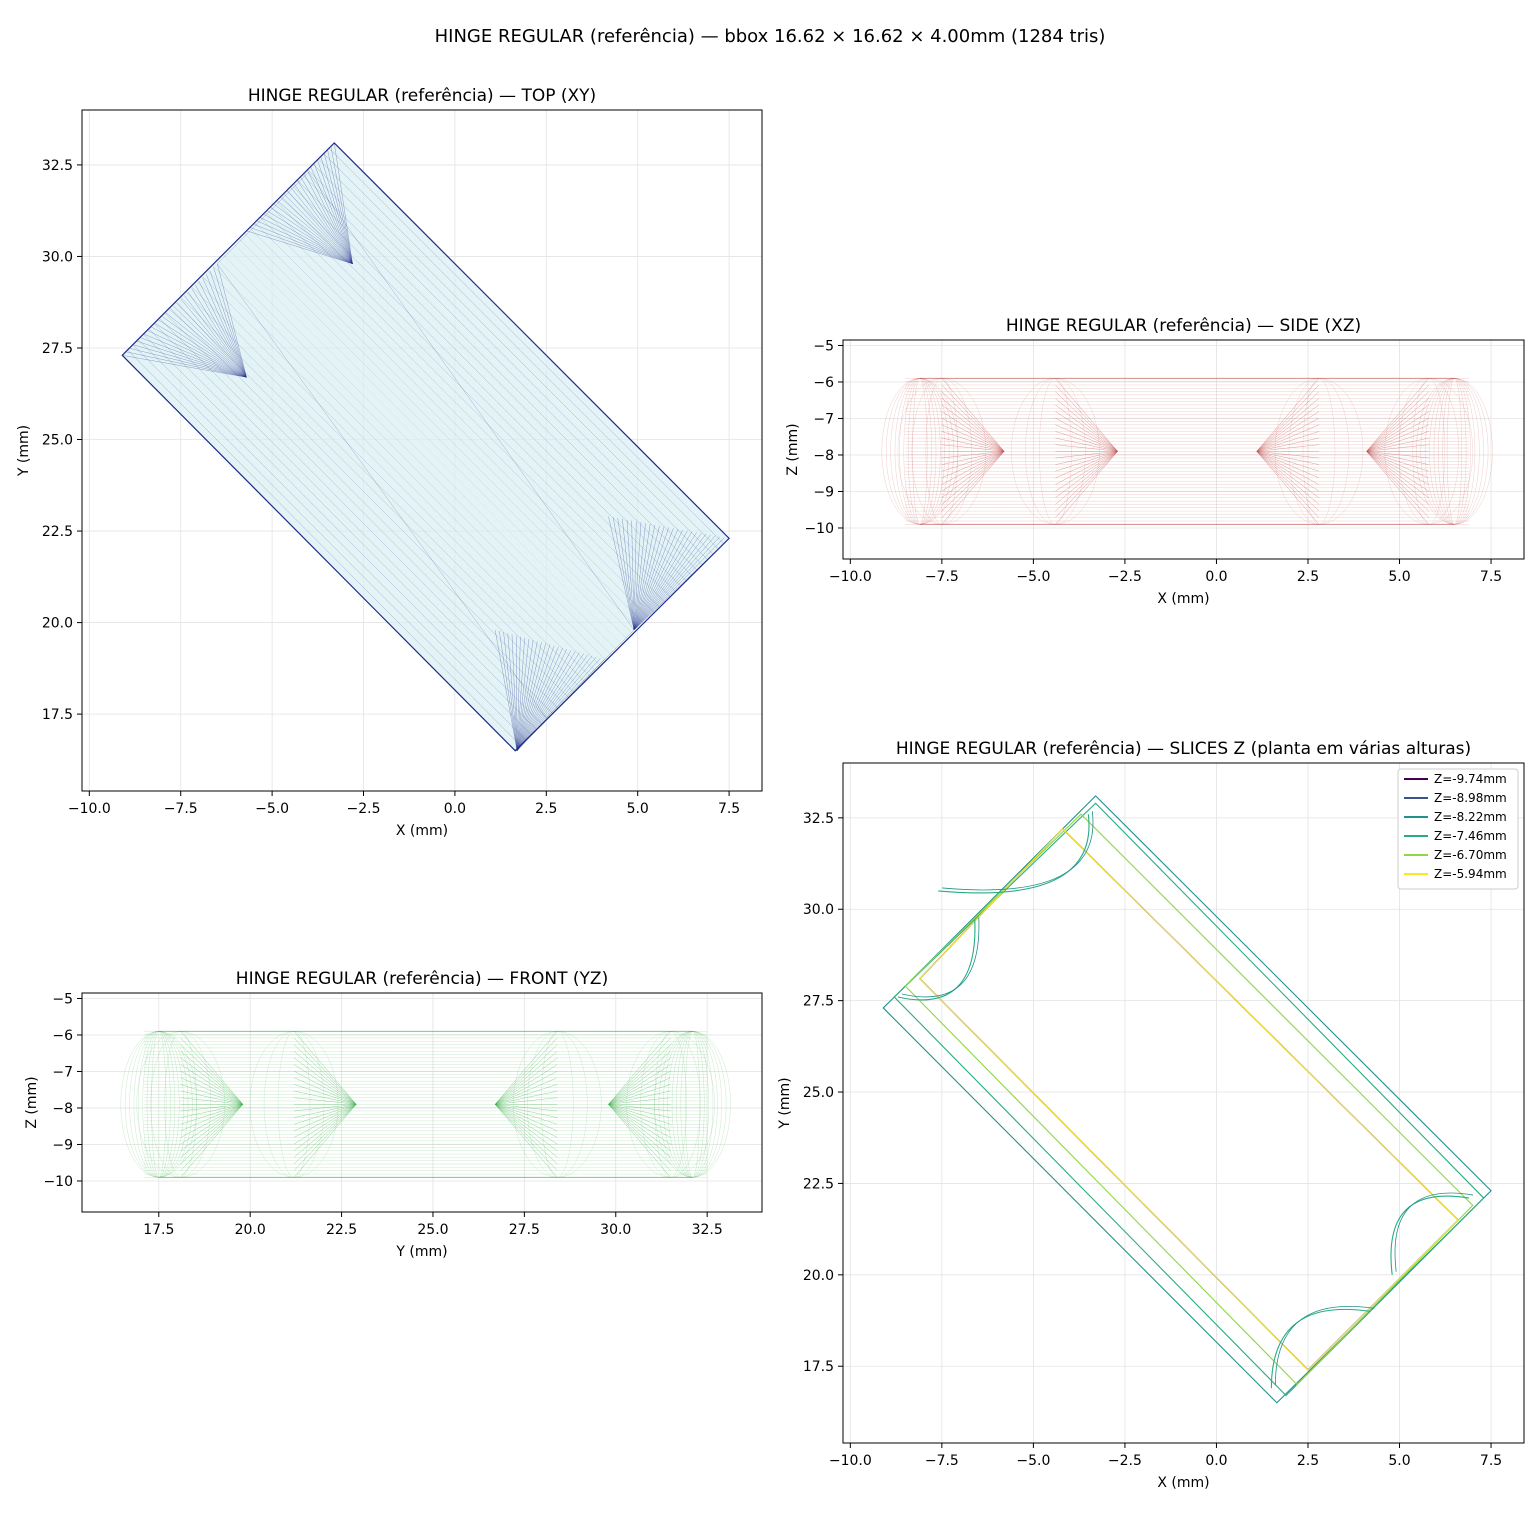 The width and height of the screenshot is (1540, 1540). Describe the element at coordinates (1216, 1461) in the screenshot. I see `slices-xtick-label: 0.0` at that location.